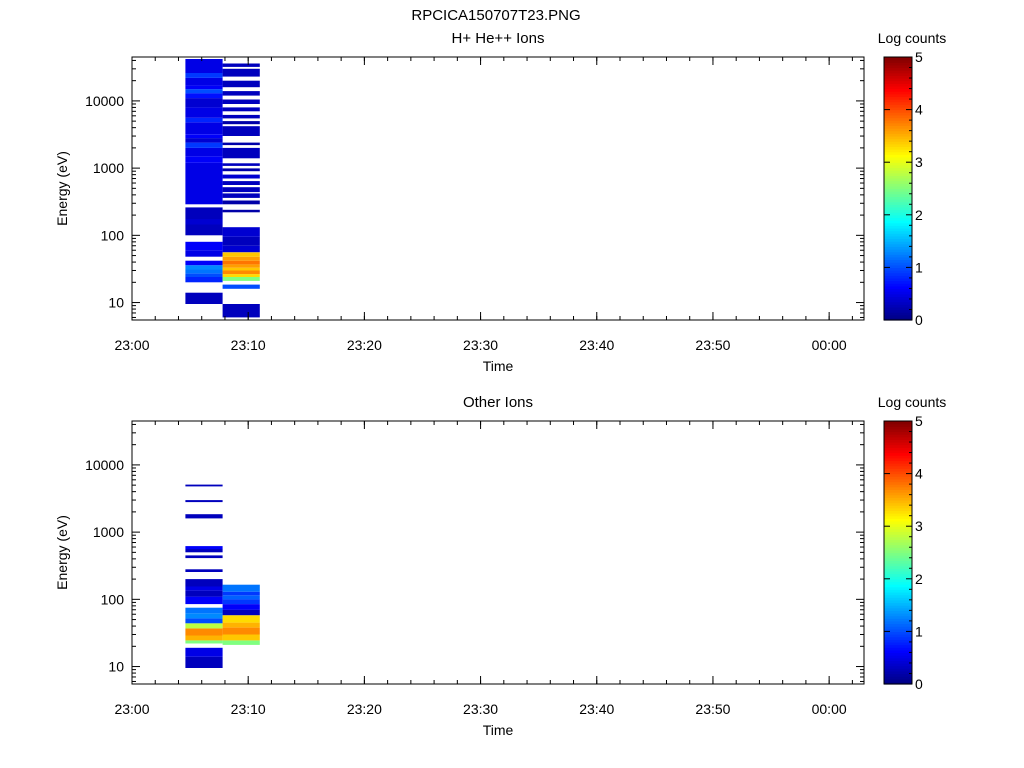 The image size is (1024, 768). What do you see at coordinates (712, 345) in the screenshot?
I see `x-tick-label: 23:50` at bounding box center [712, 345].